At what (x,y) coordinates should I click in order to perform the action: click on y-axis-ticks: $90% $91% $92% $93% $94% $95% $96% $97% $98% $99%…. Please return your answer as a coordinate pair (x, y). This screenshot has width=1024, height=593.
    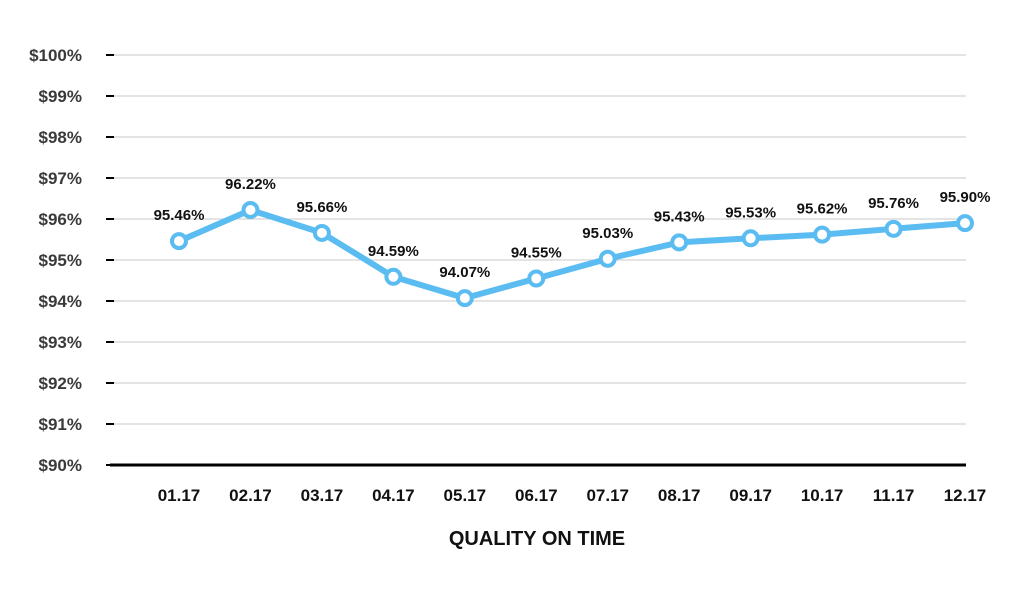
    Looking at the image, I should click on (71, 260).